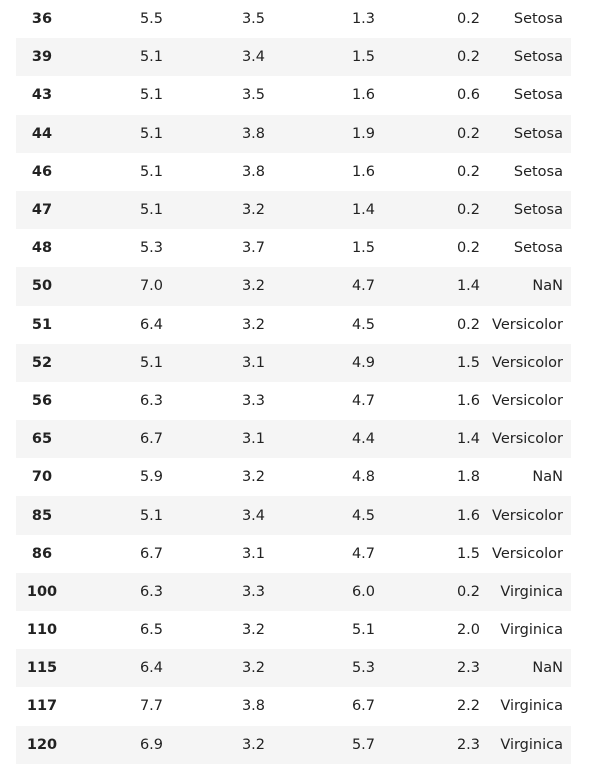  What do you see at coordinates (293, 477) in the screenshot?
I see `table-row: 70 5.9 3.2 4.8 1.8 NaN` at bounding box center [293, 477].